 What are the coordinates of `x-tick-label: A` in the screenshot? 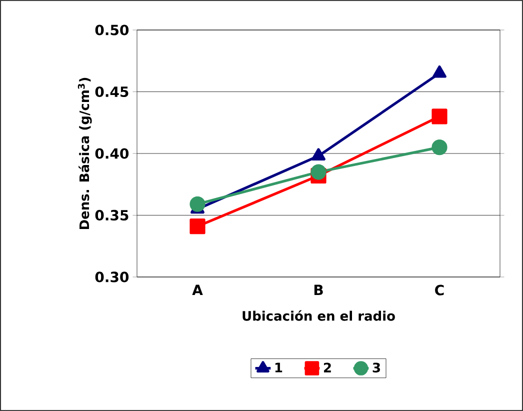 It's located at (197, 289).